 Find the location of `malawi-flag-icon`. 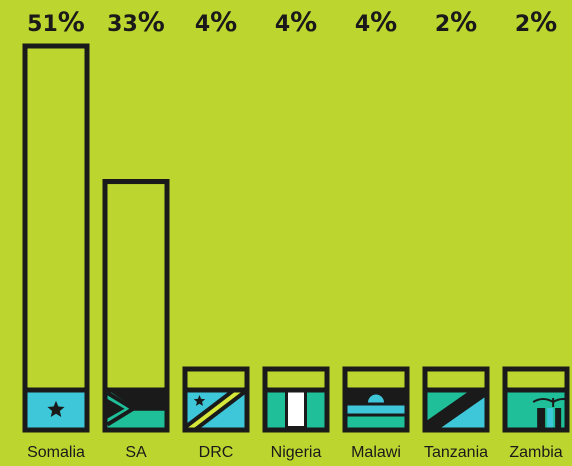

malawi-flag-icon is located at coordinates (376, 409).